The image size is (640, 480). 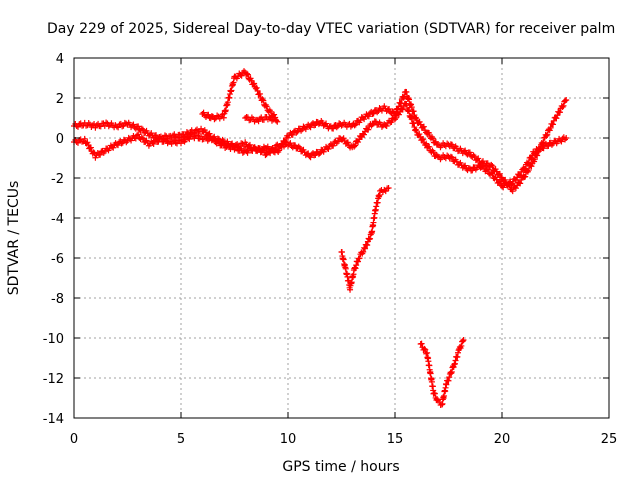 What do you see at coordinates (442, 373) in the screenshot?
I see `series-dip-17h` at bounding box center [442, 373].